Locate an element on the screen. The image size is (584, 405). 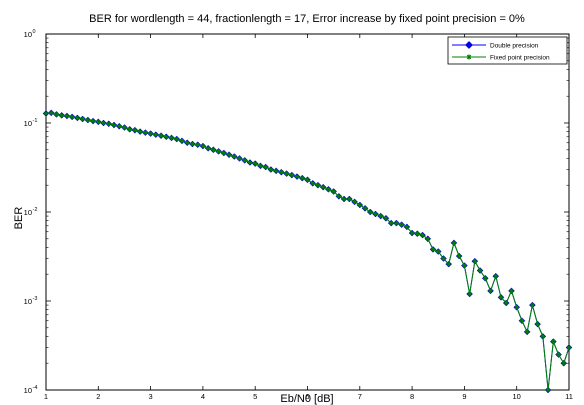
x-tick-label: 9 is located at coordinates (464, 396).